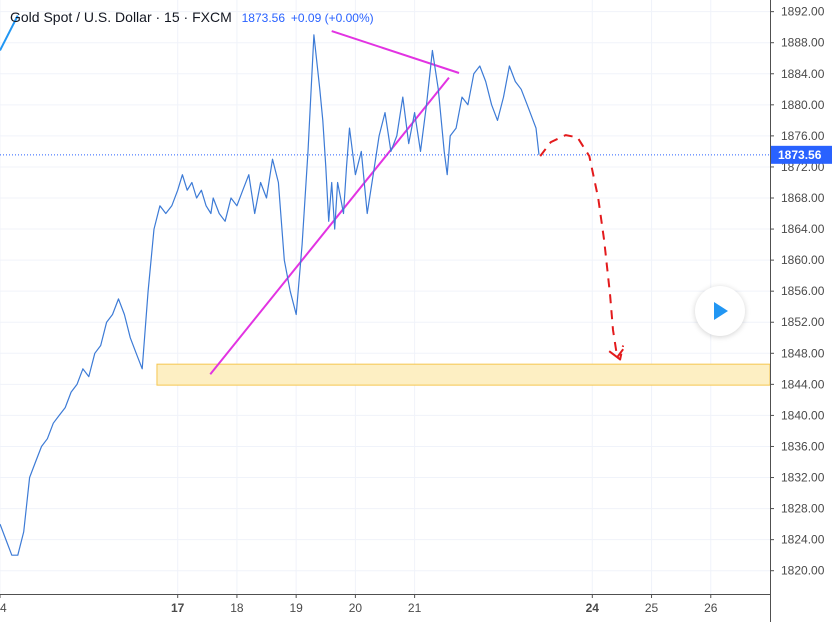 The height and width of the screenshot is (622, 832). I want to click on play-icon, so click(721, 311).